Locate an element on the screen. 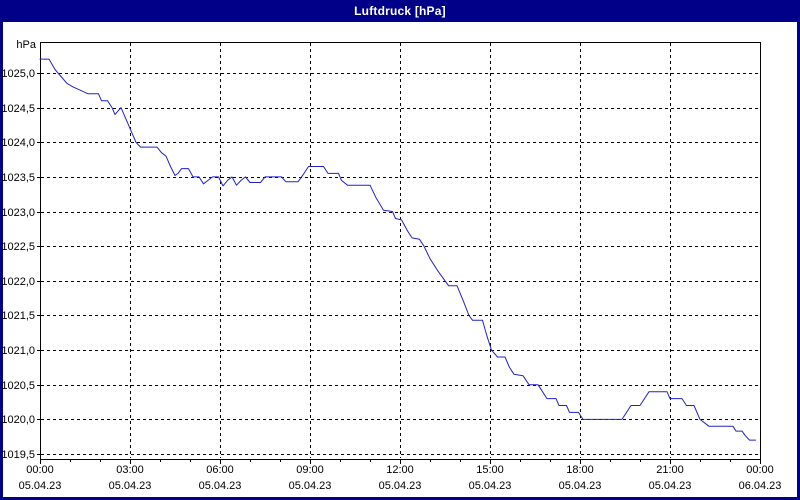  x-tick-time-label: 12:00 is located at coordinates (400, 470).